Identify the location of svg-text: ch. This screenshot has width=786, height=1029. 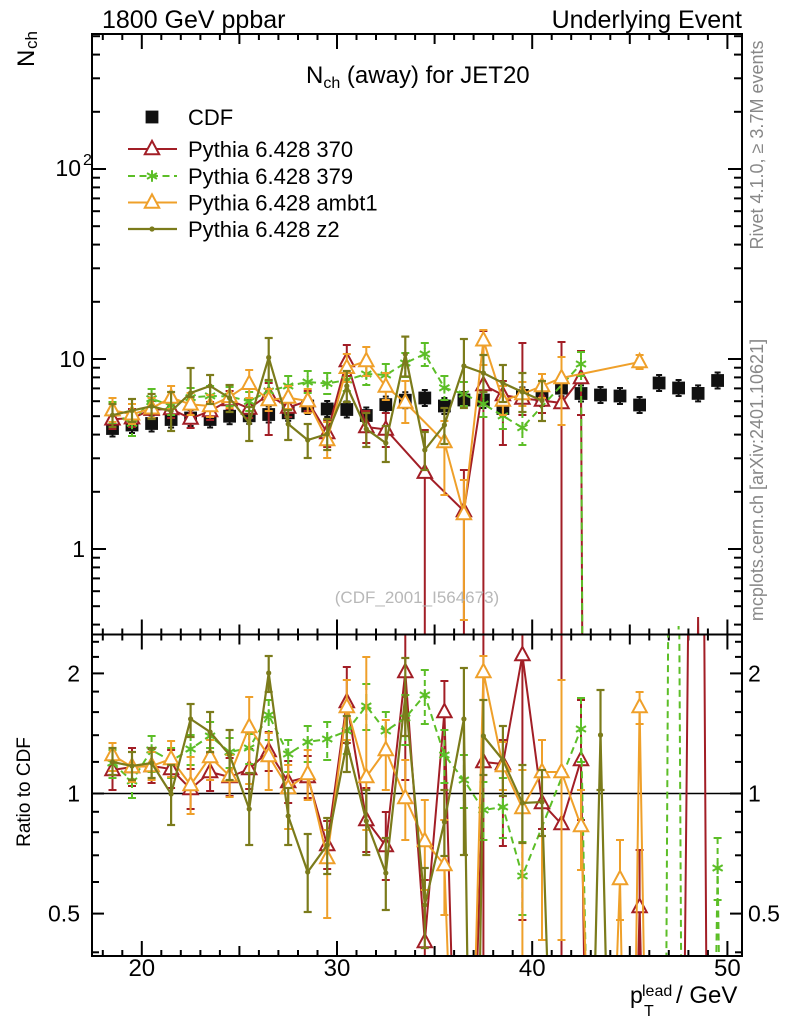
(31, 40).